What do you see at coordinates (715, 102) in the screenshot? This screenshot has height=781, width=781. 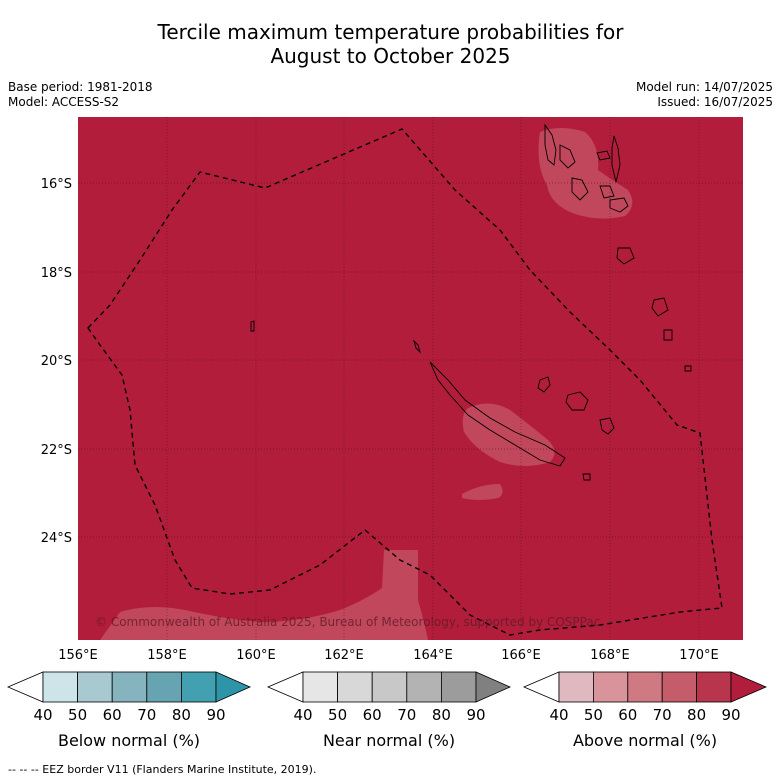 I see `issued-date: Issued: 16/07/2025` at bounding box center [715, 102].